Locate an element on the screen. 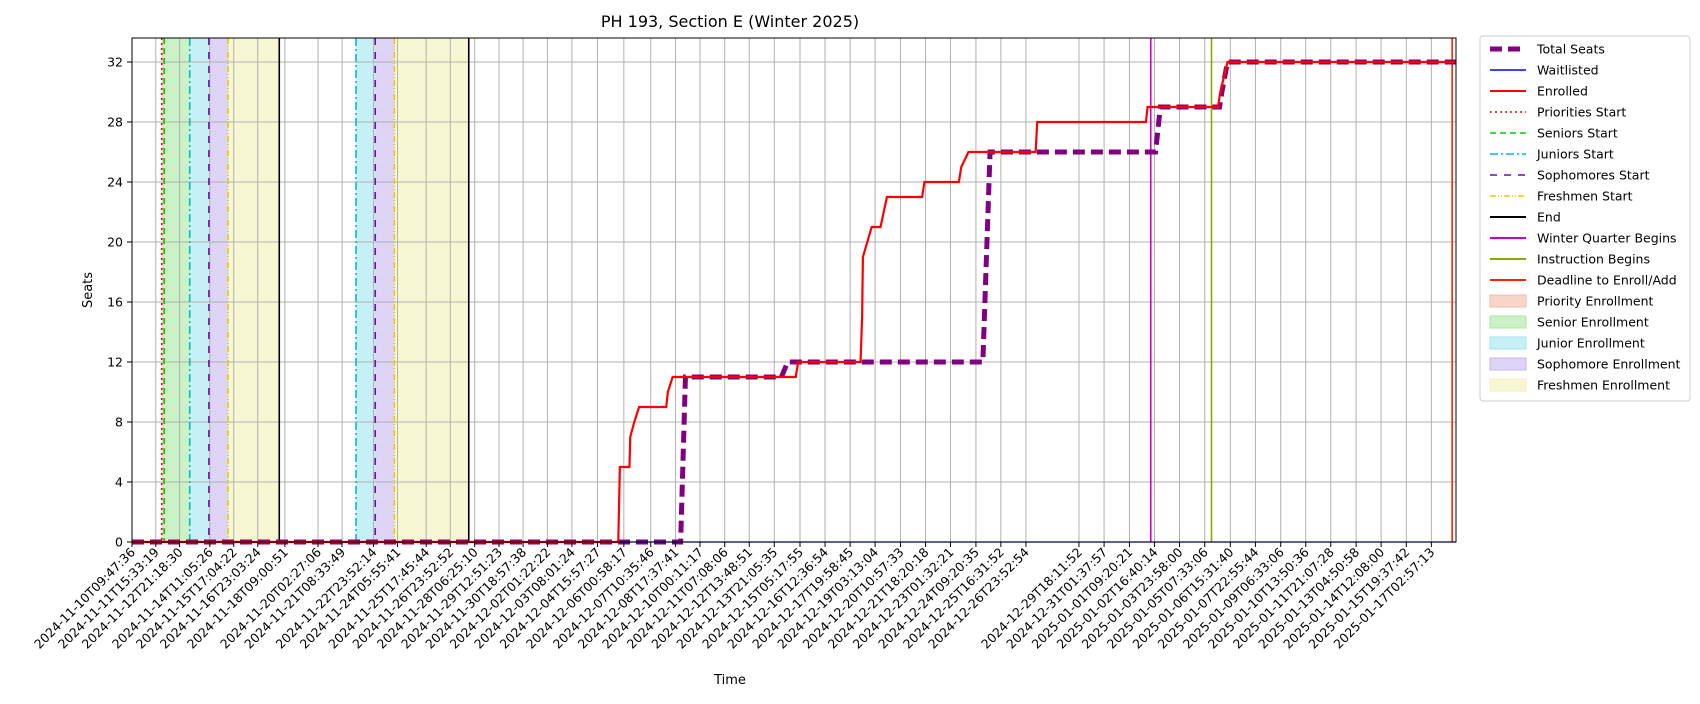  legend-label-2: Enrolled is located at coordinates (1562, 91).